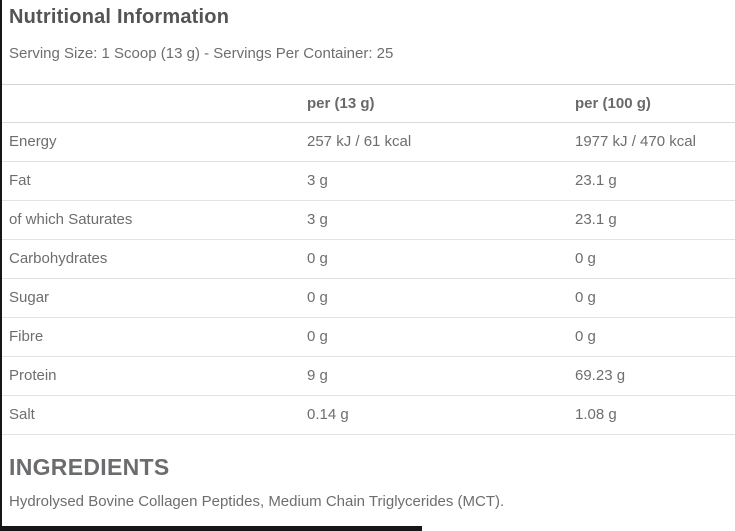  I want to click on row-label-protein: Protein, so click(154, 376).